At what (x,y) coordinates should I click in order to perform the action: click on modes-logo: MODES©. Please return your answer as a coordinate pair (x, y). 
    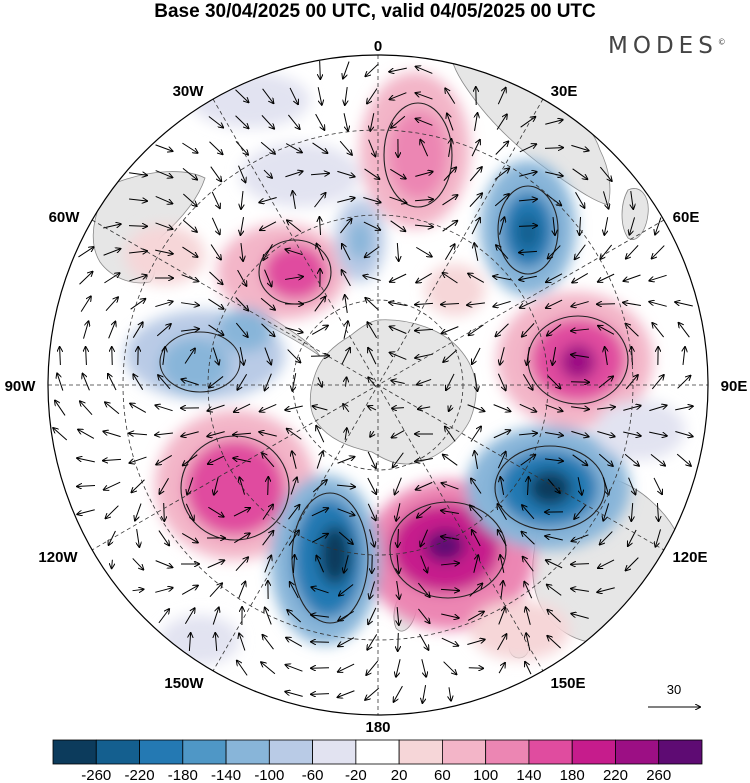
    Looking at the image, I should click on (667, 46).